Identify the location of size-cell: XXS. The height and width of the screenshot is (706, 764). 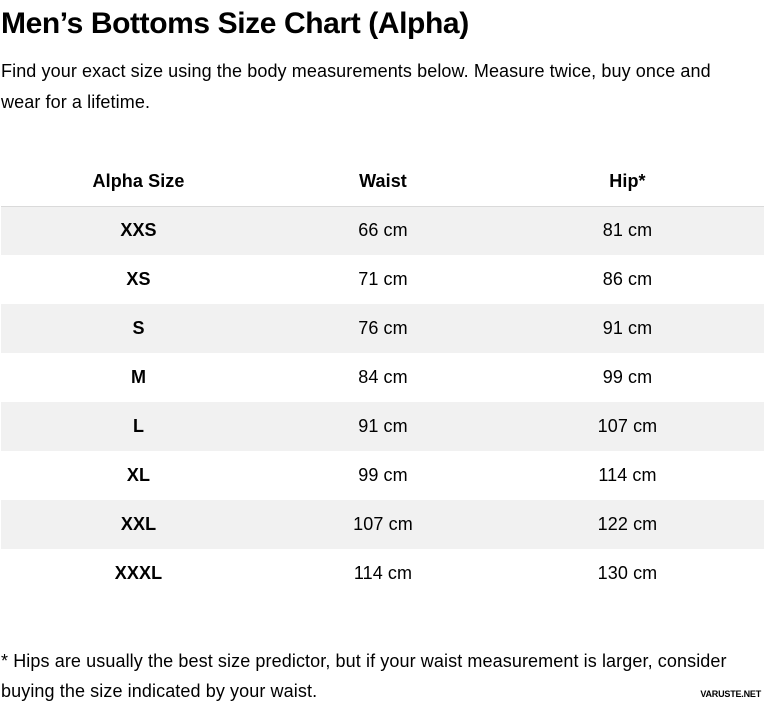
(139, 230).